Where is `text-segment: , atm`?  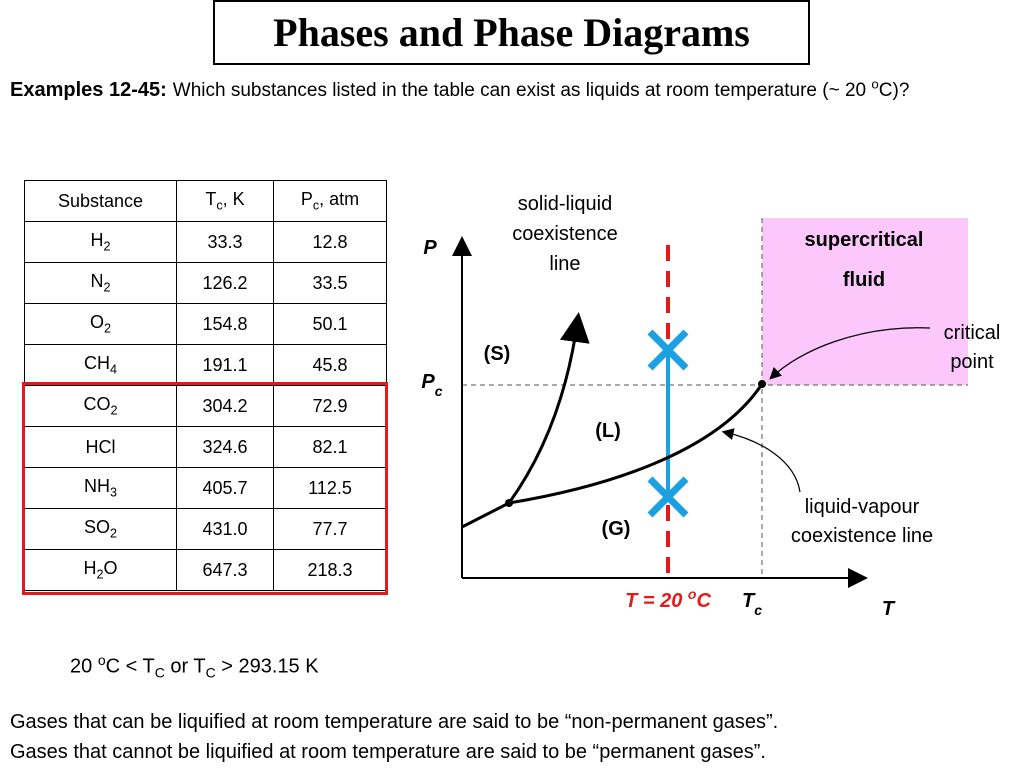
text-segment: , atm is located at coordinates (339, 199).